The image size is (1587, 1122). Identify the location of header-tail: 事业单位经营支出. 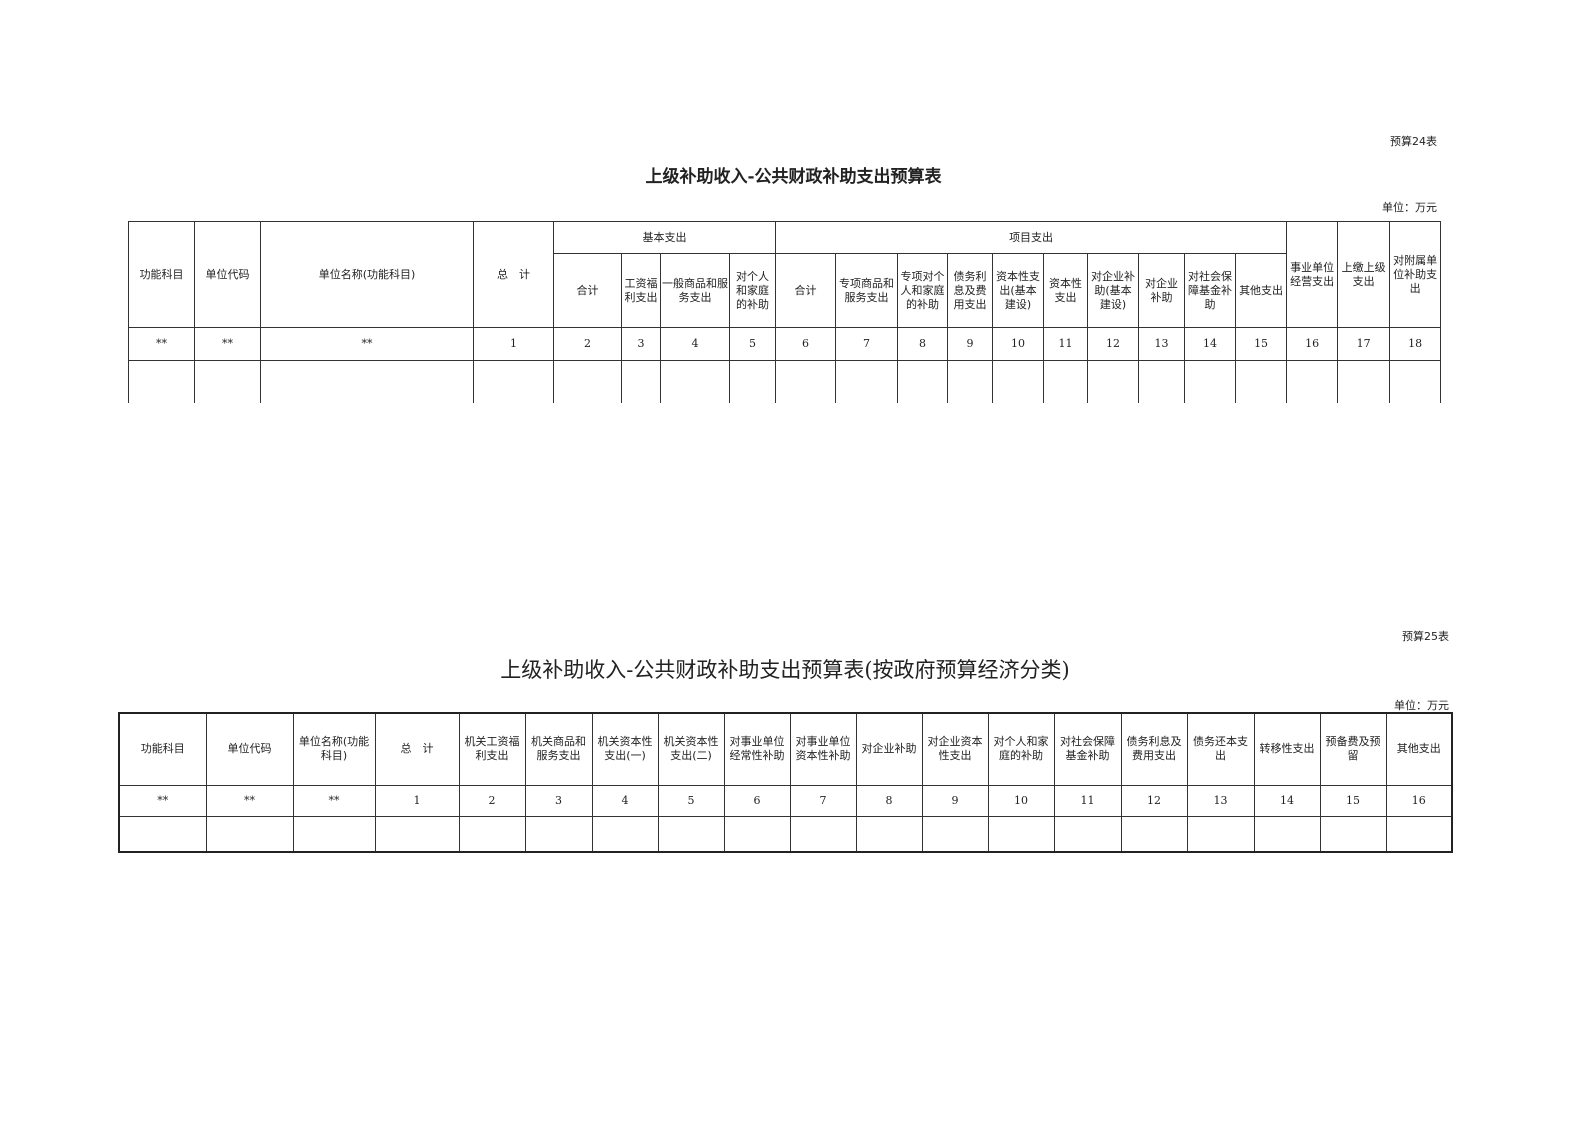
(1312, 274).